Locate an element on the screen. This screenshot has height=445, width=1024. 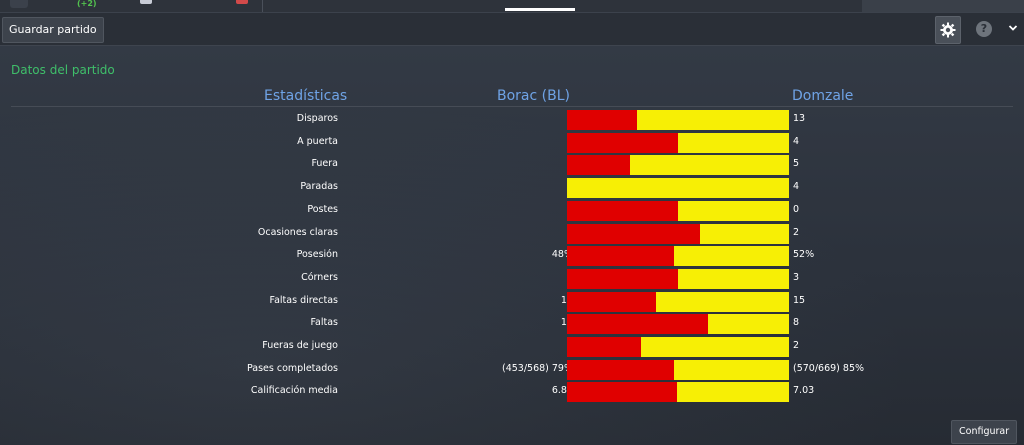
gear-icon is located at coordinates (948, 30).